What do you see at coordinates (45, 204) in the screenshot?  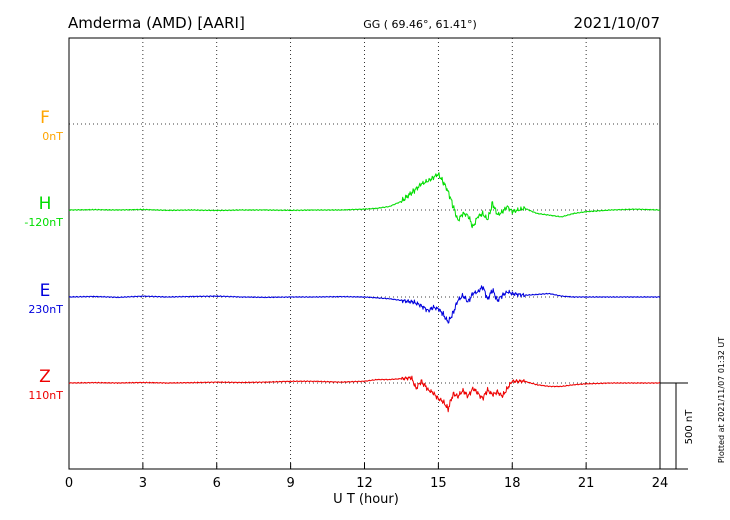 I see `series-name-h: H` at bounding box center [45, 204].